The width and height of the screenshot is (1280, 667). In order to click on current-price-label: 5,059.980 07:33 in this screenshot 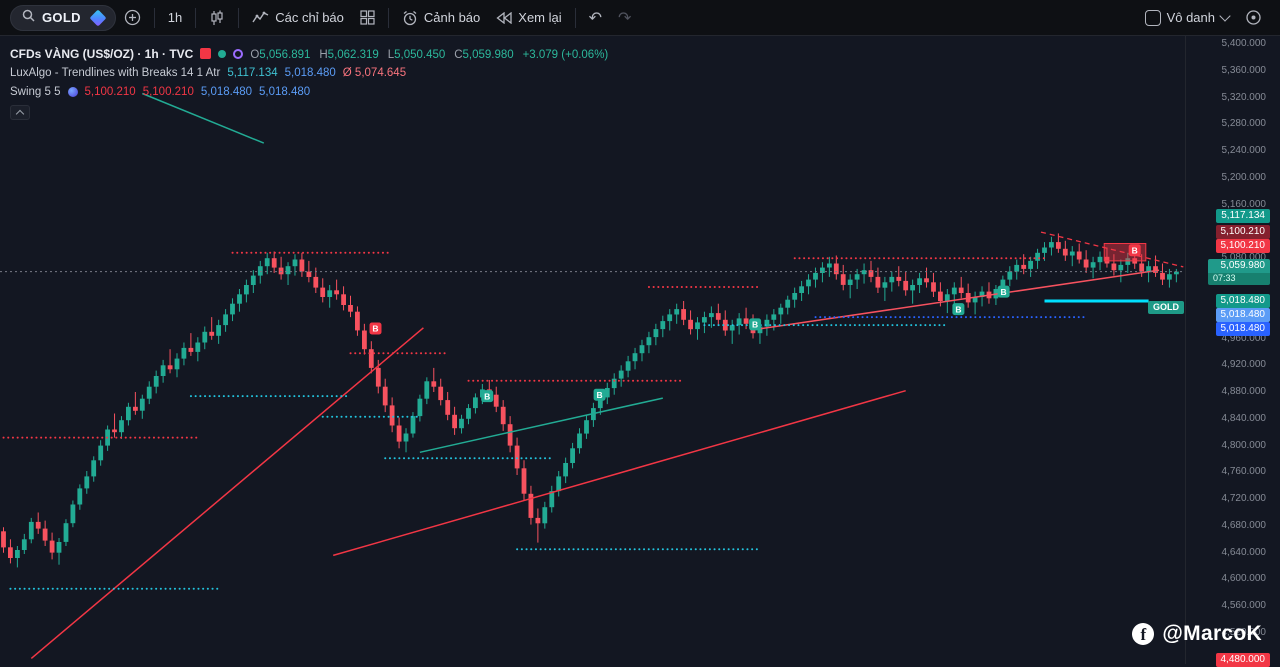, I will do `click(1239, 271)`.